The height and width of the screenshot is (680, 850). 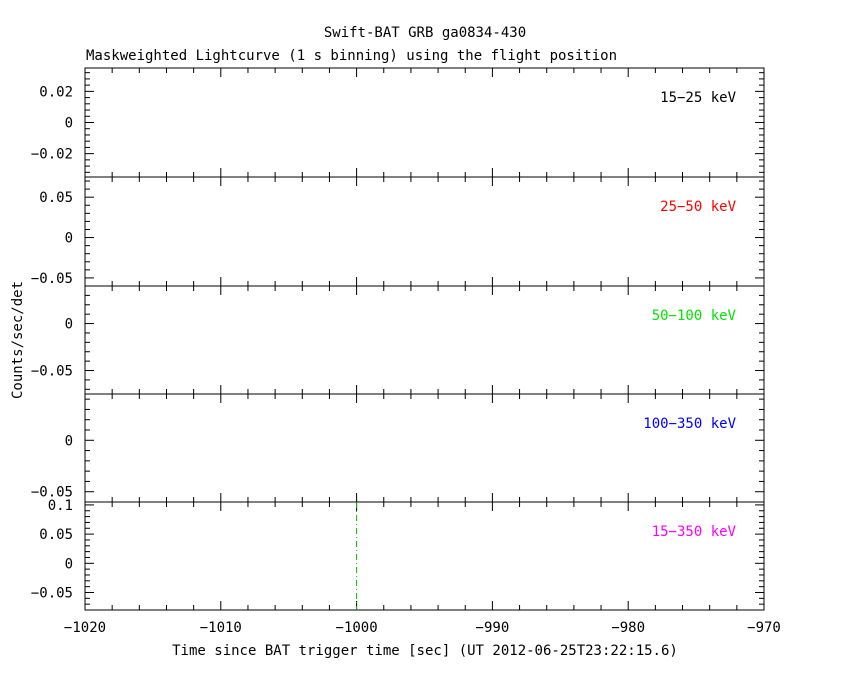 What do you see at coordinates (764, 628) in the screenshot?
I see `x-tick-label: −970` at bounding box center [764, 628].